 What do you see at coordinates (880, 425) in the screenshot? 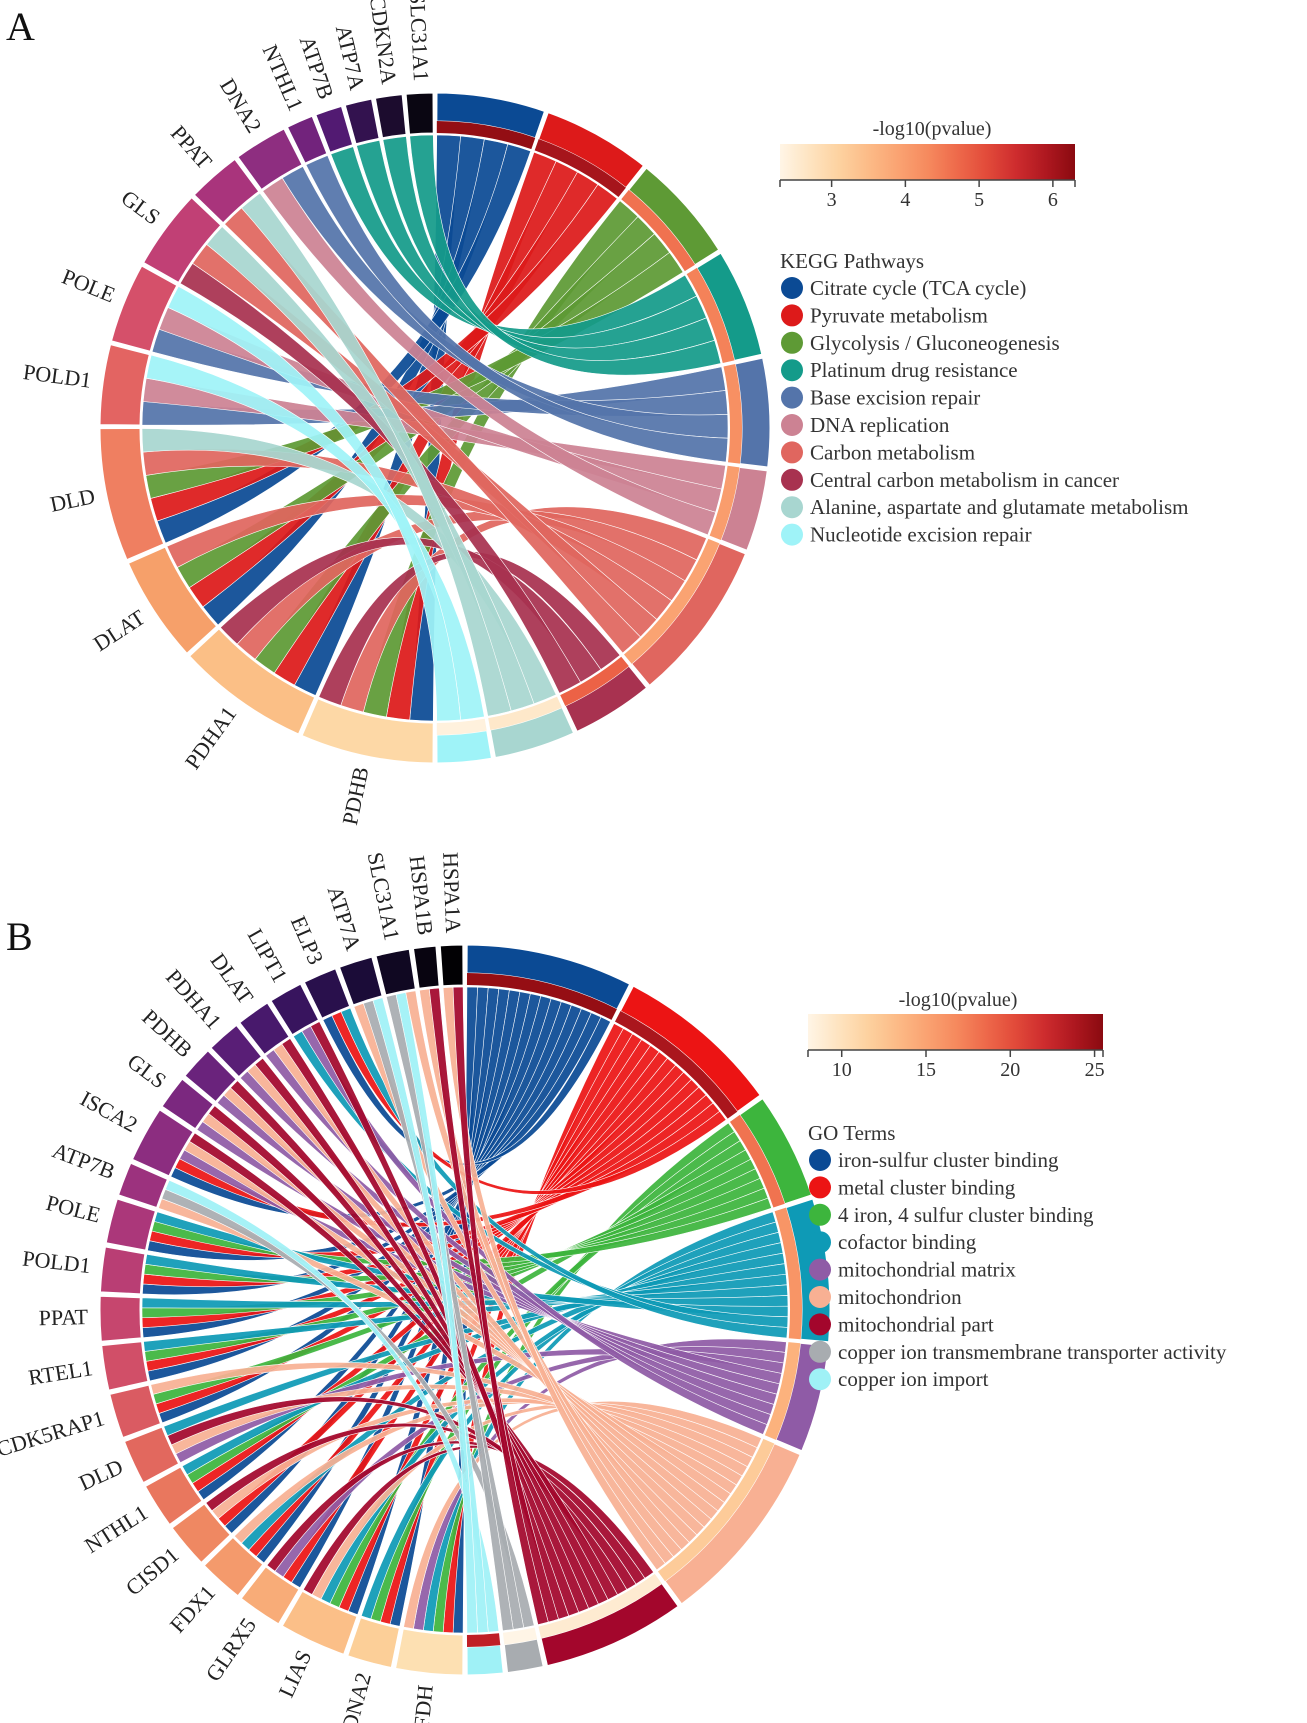
I see `legend-item-label: DNA replication` at bounding box center [880, 425].